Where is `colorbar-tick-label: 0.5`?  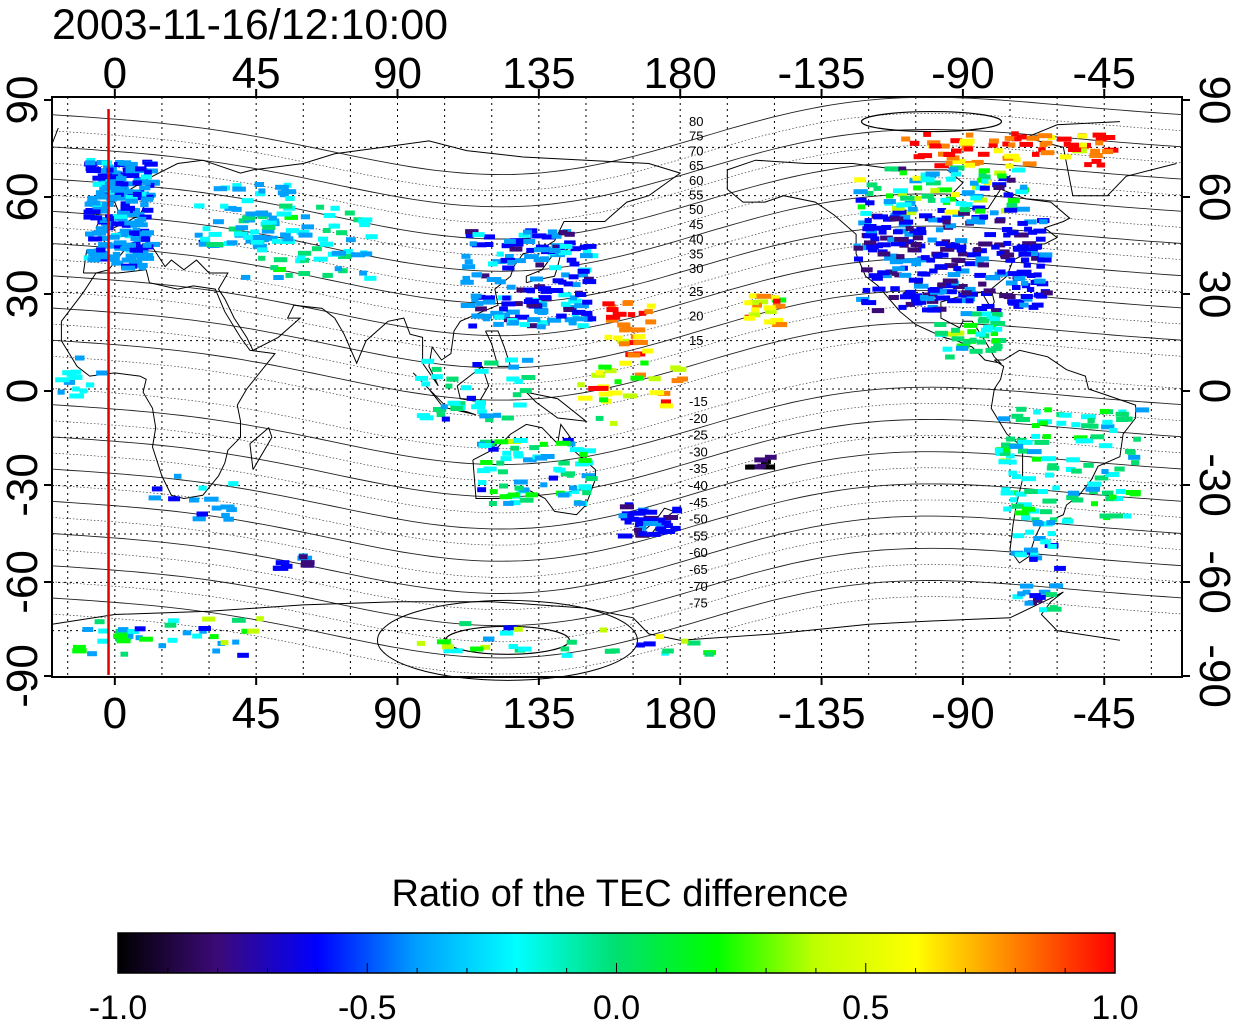
colorbar-tick-label: 0.5 is located at coordinates (865, 1006).